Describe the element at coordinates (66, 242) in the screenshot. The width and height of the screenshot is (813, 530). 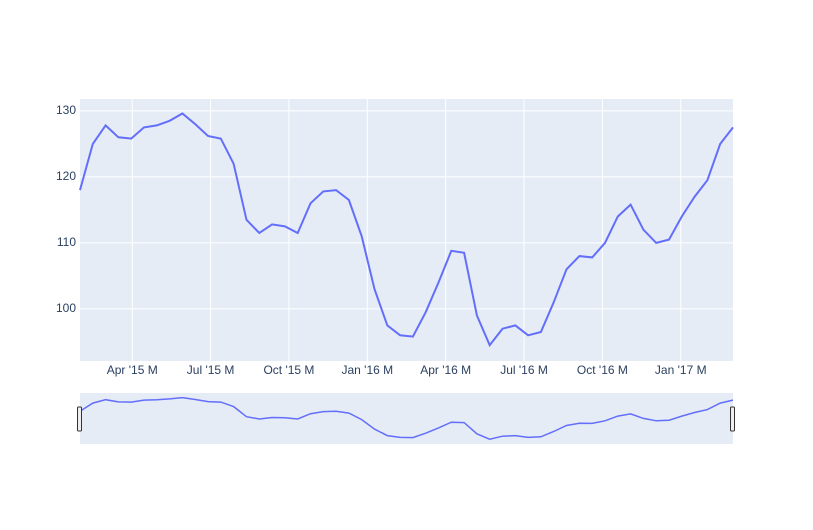
I see `y-tick-label: 110` at that location.